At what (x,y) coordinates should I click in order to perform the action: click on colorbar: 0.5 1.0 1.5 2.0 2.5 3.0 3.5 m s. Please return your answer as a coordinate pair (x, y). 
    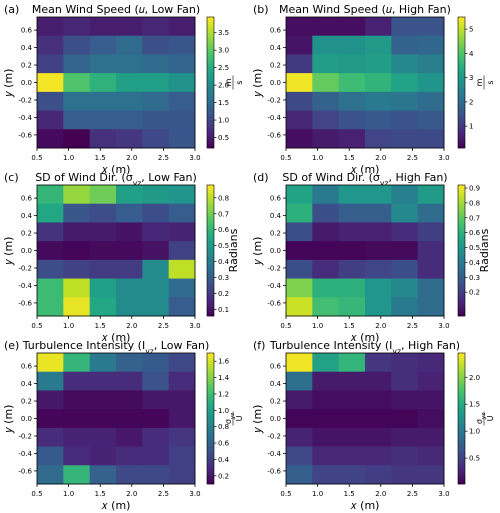
    Looking at the image, I should click on (225, 82).